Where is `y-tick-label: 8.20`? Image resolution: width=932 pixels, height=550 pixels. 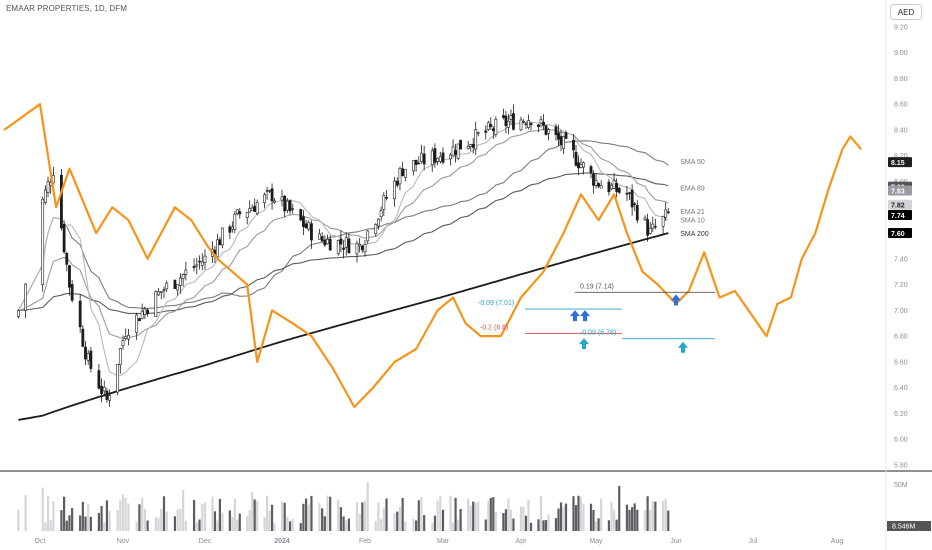 y-tick-label: 8.20 is located at coordinates (901, 156).